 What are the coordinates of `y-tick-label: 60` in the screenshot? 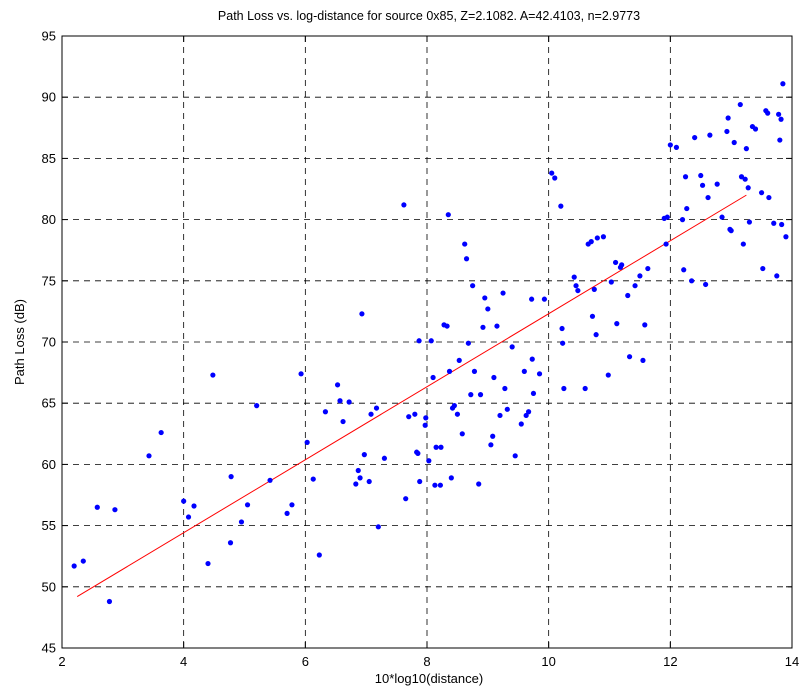 It's located at (49, 464).